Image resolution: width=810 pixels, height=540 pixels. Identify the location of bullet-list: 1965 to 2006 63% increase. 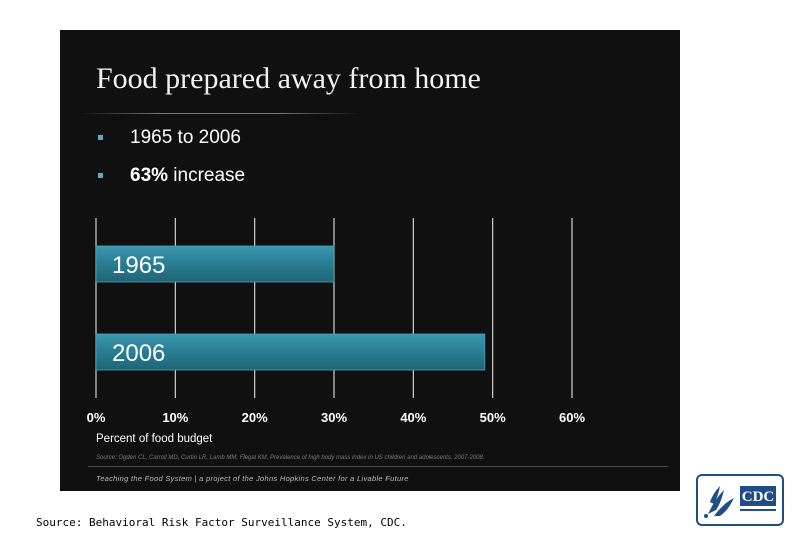
(170, 164).